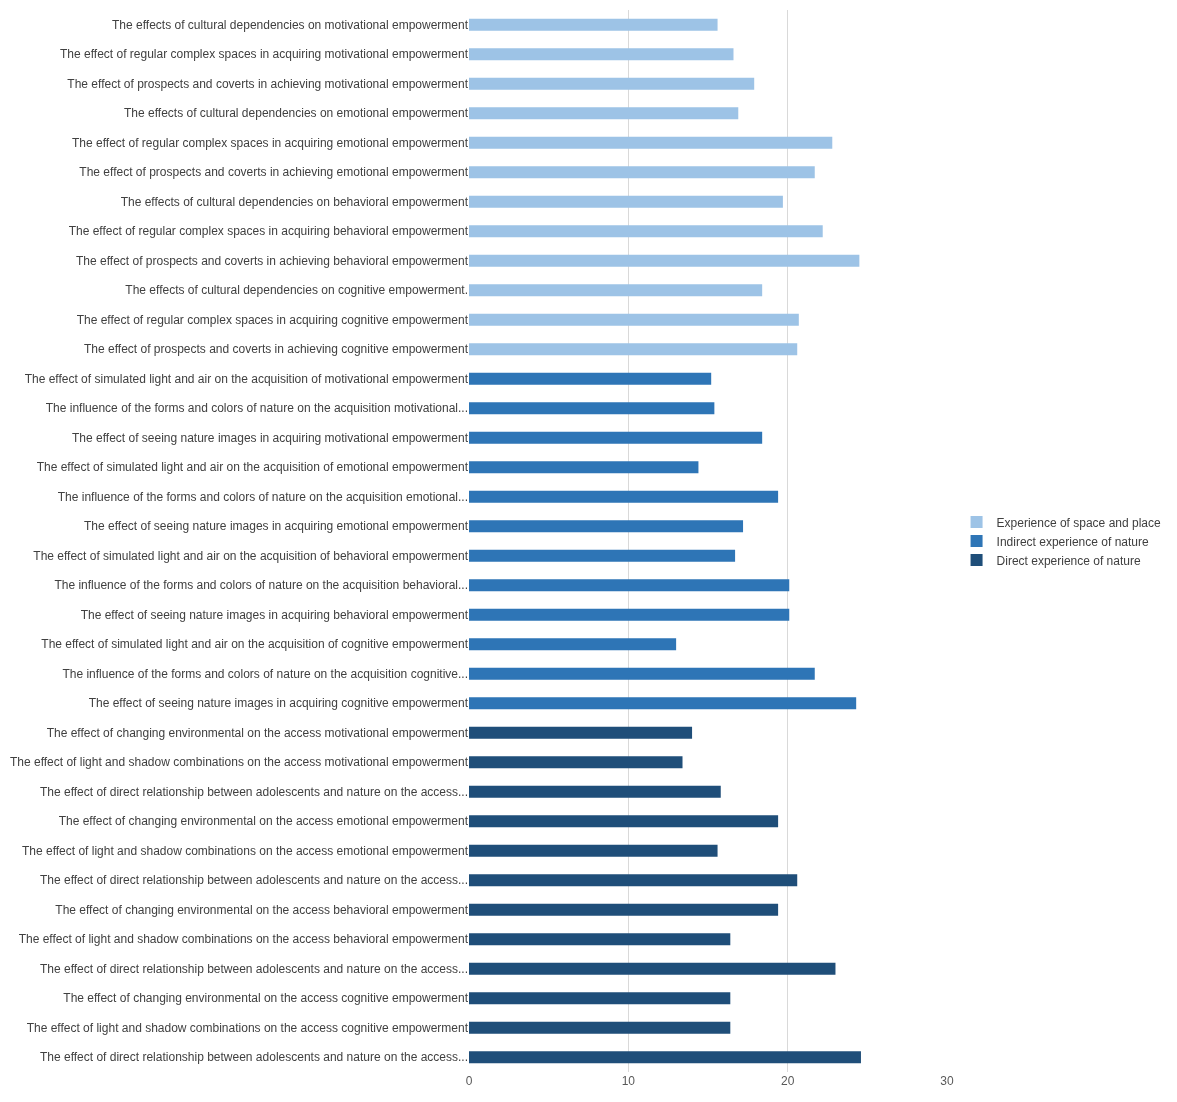 The height and width of the screenshot is (1102, 1177). I want to click on y-tick-label: The effect of seeing nature images in acquiring motivational empowerment, so click(270, 437).